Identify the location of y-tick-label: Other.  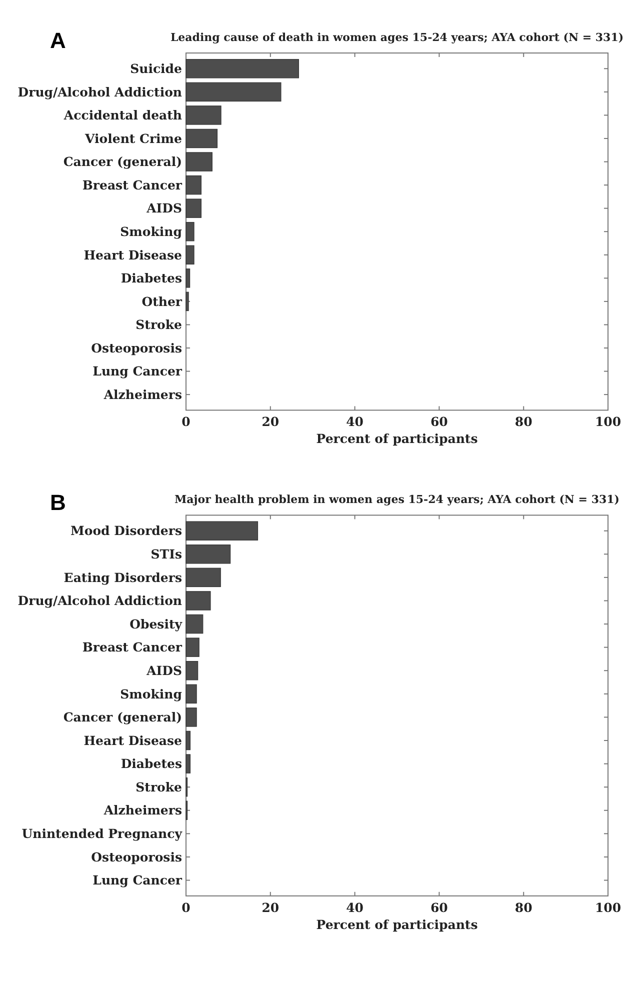
(162, 301).